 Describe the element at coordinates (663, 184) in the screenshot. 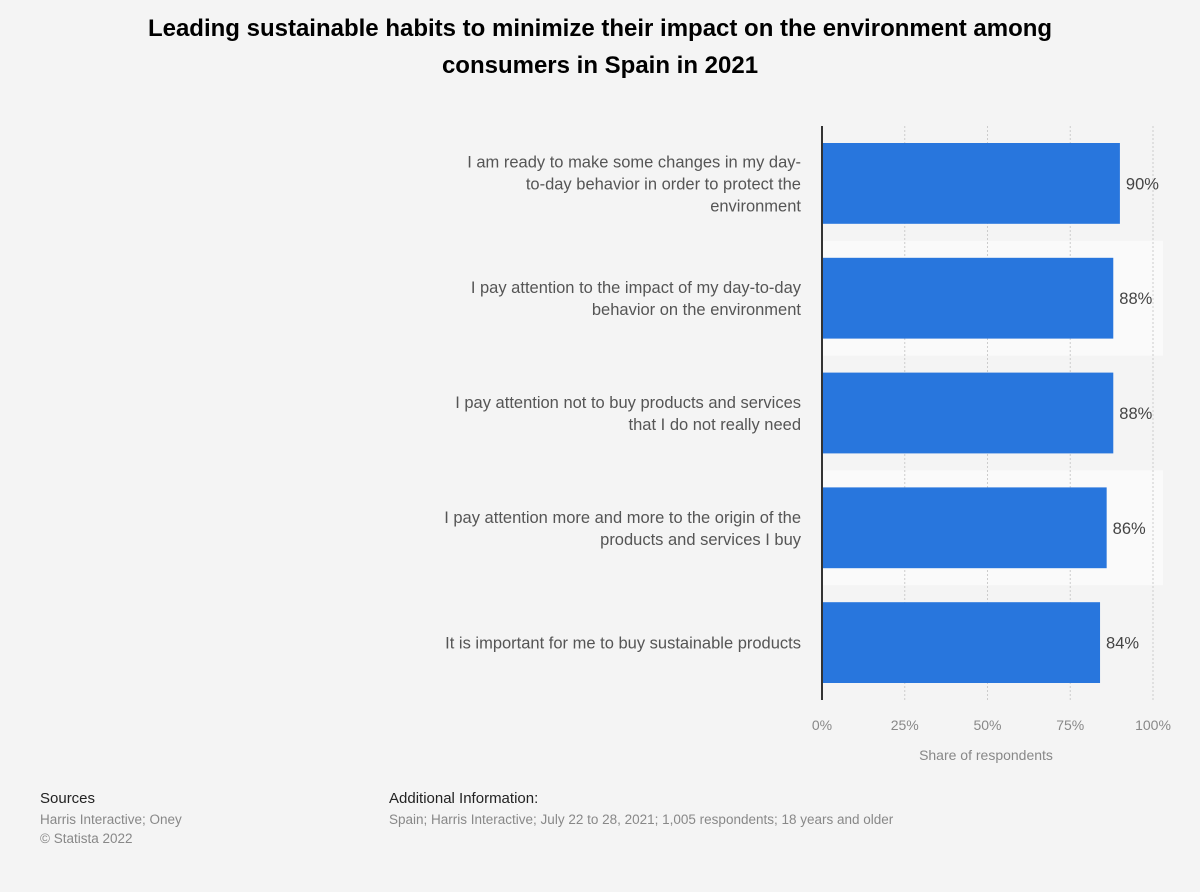

I see `category-label: to-day behavior in order to protect the` at that location.